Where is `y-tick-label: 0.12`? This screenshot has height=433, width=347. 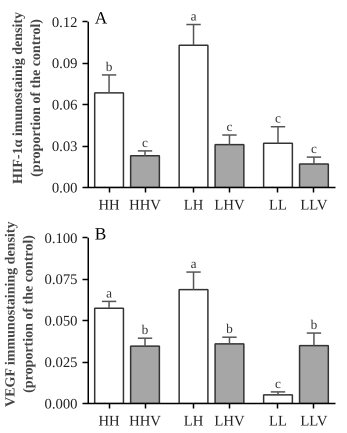
y-tick-label: 0.12 is located at coordinates (65, 22).